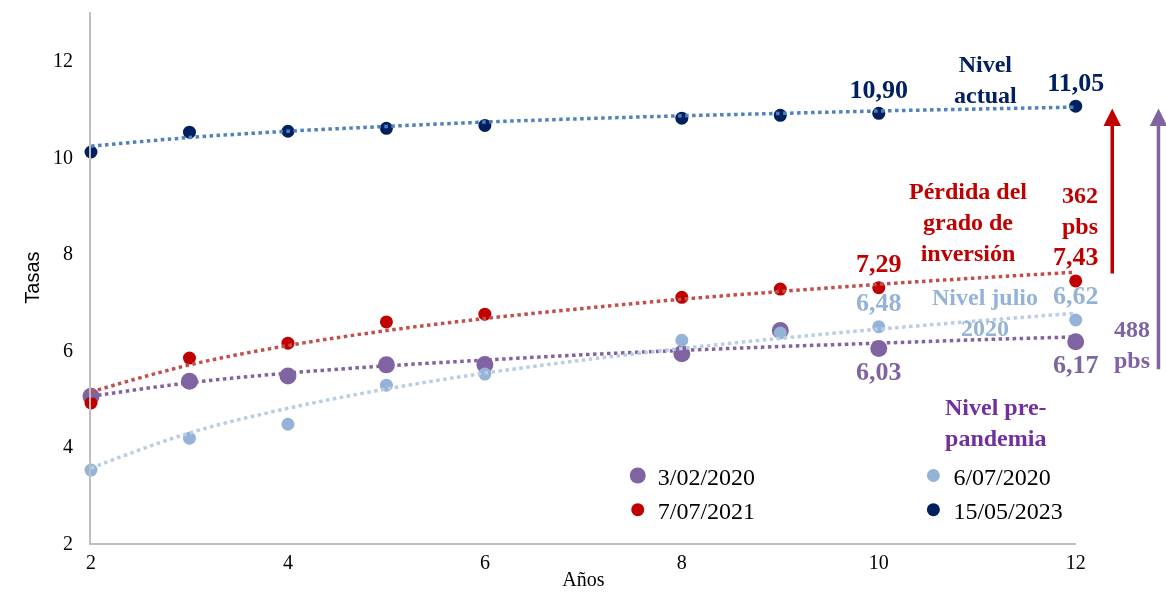 The width and height of the screenshot is (1166, 609). Describe the element at coordinates (68, 446) in the screenshot. I see `y-tick-label: 4` at that location.